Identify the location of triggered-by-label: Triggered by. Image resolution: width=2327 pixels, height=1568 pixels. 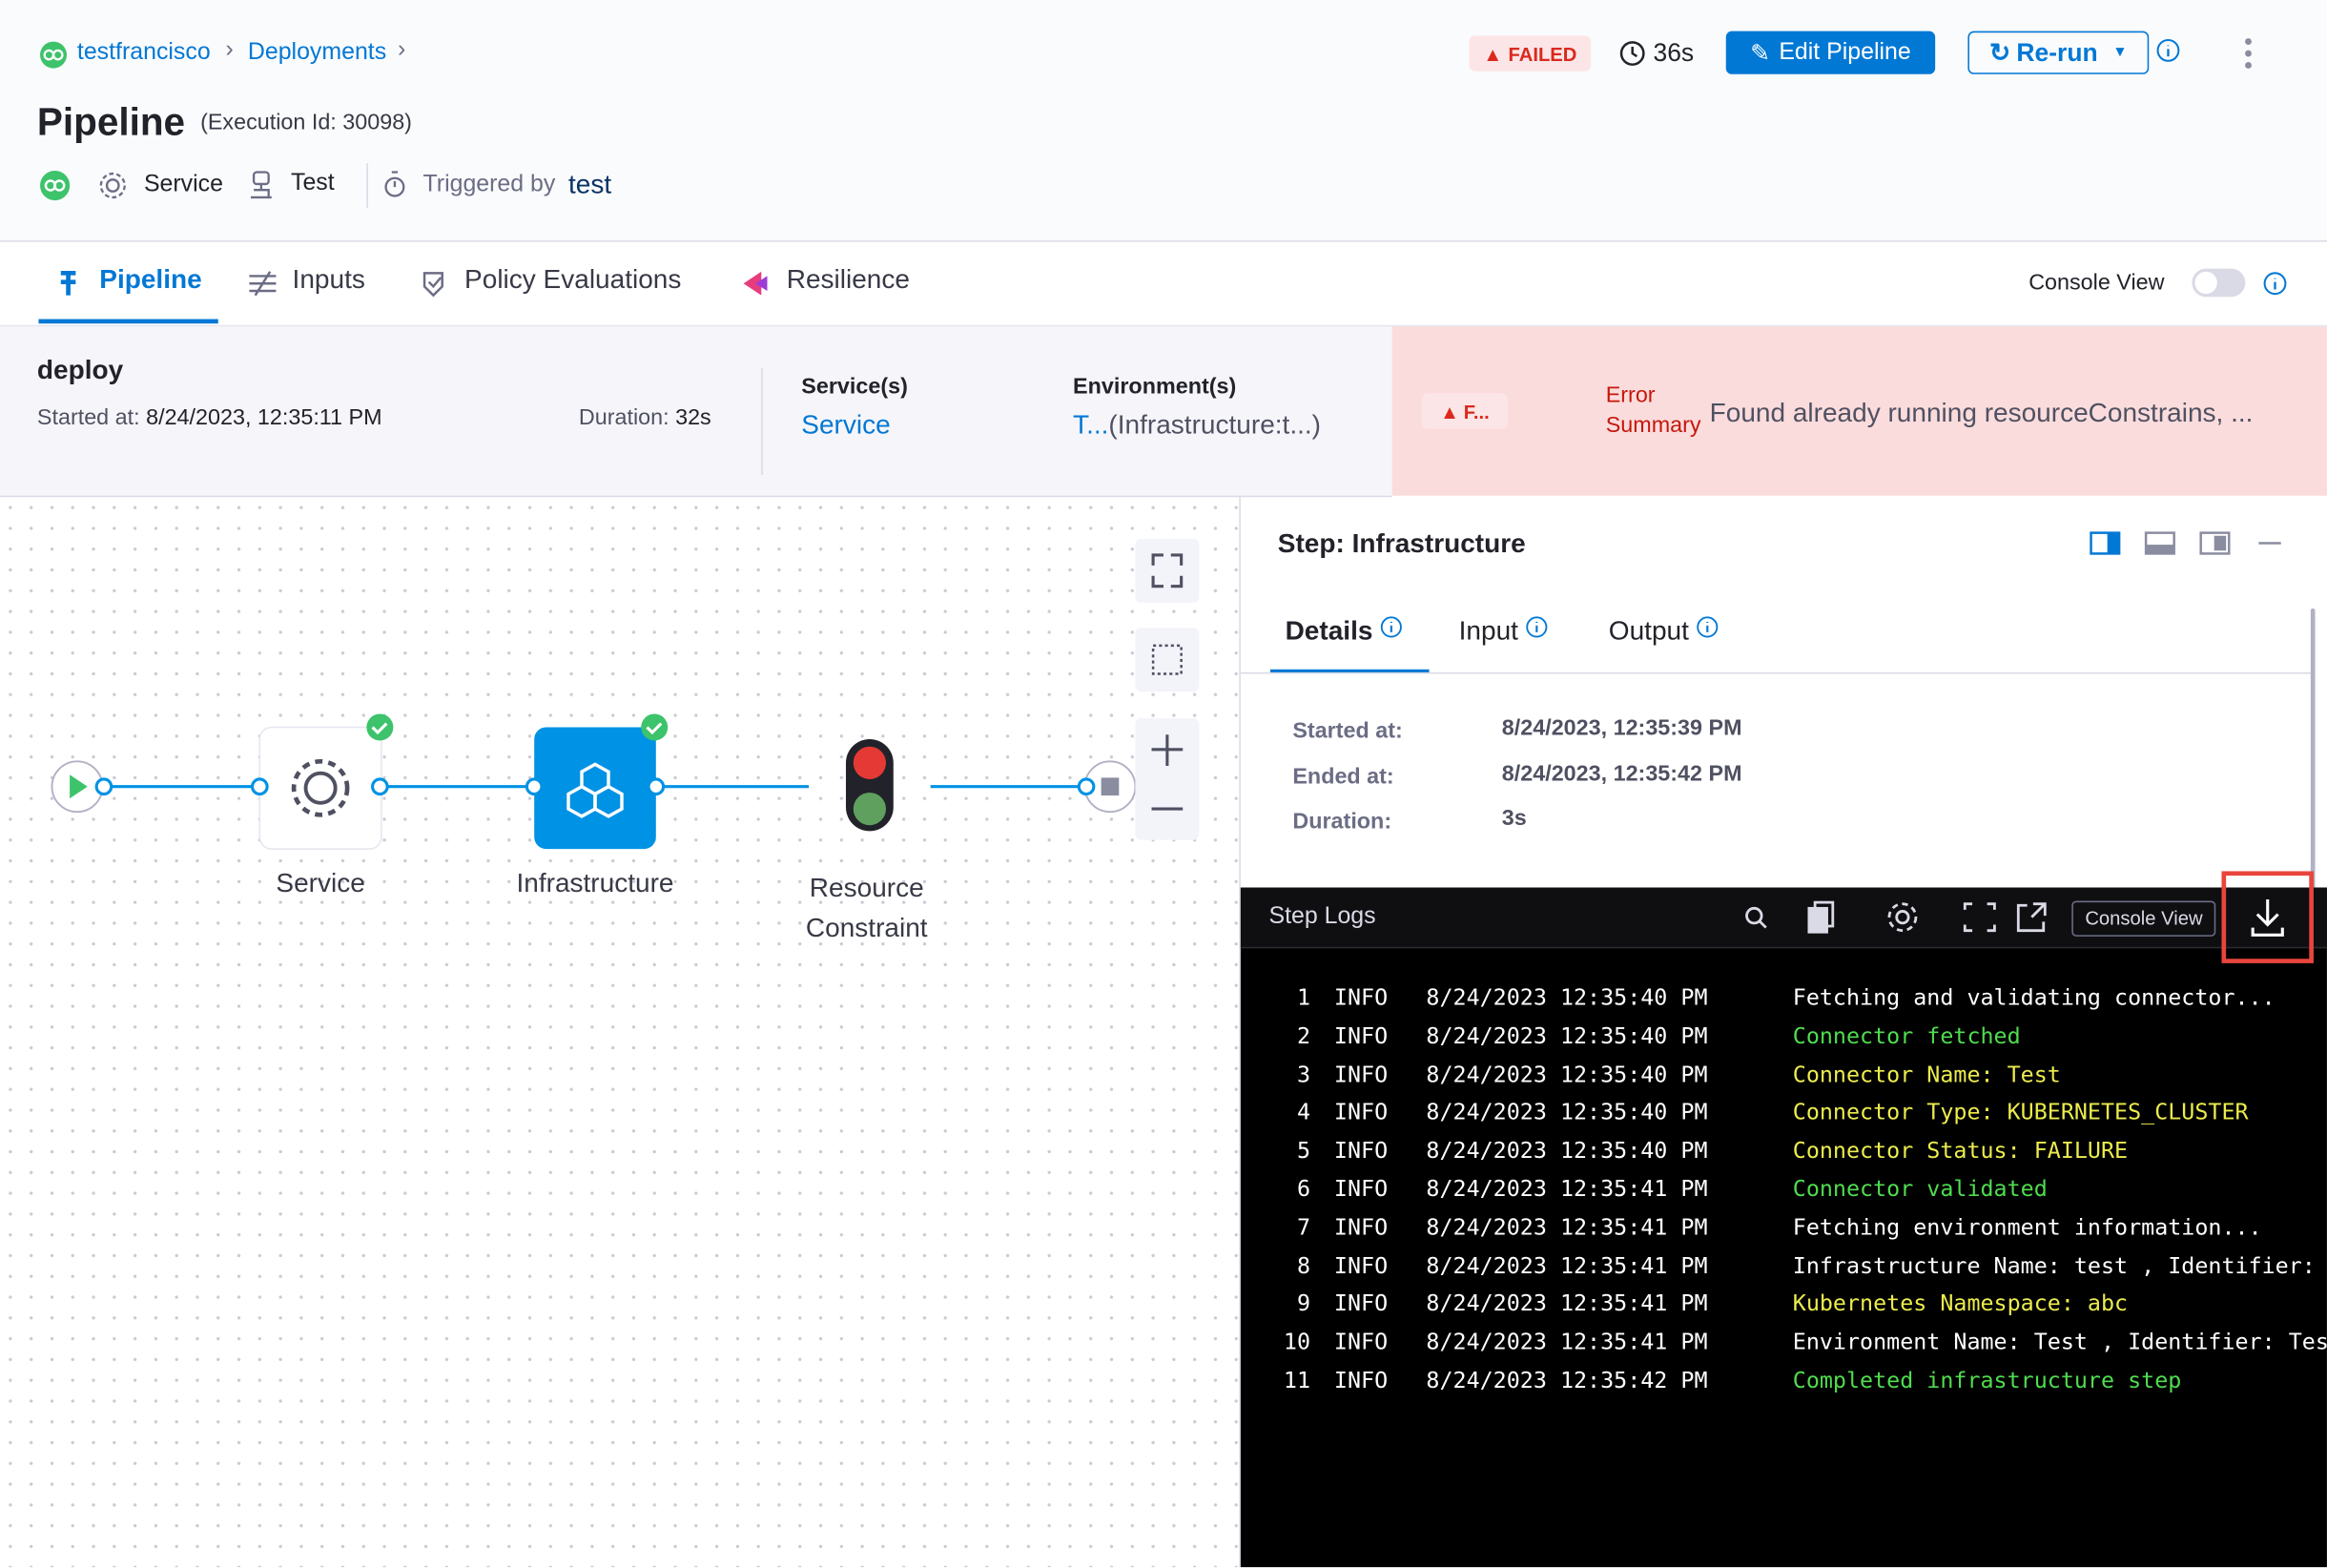
(489, 185).